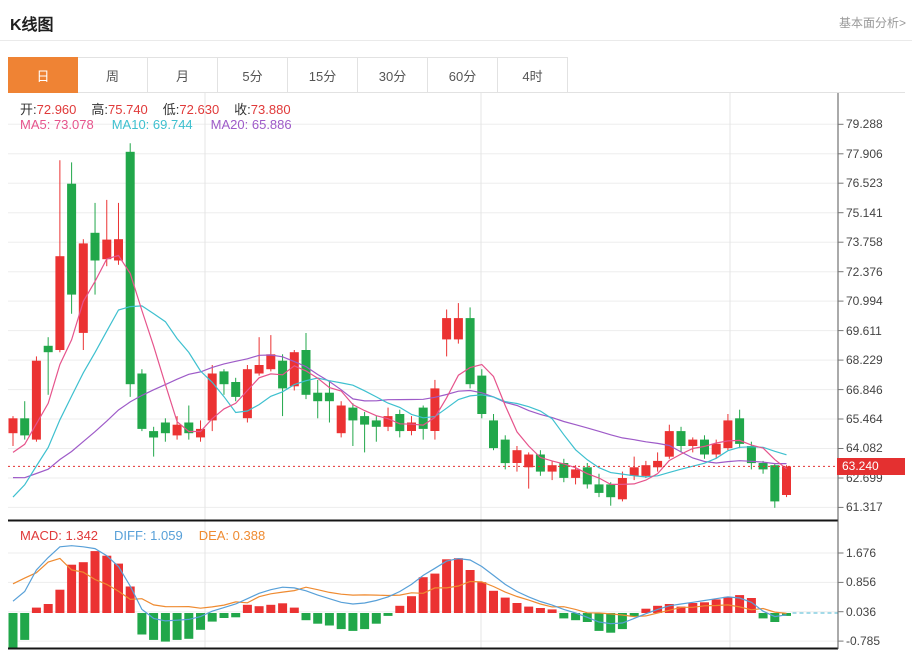 The height and width of the screenshot is (655, 912). Describe the element at coordinates (864, 419) in the screenshot. I see `main-axis-label: 65.464` at that location.